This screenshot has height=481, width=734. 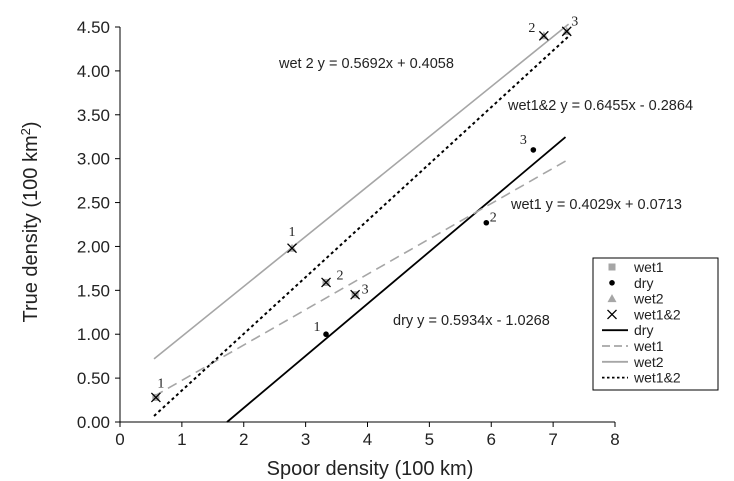 I want to click on x-tick-label: 4, so click(x=367, y=439).